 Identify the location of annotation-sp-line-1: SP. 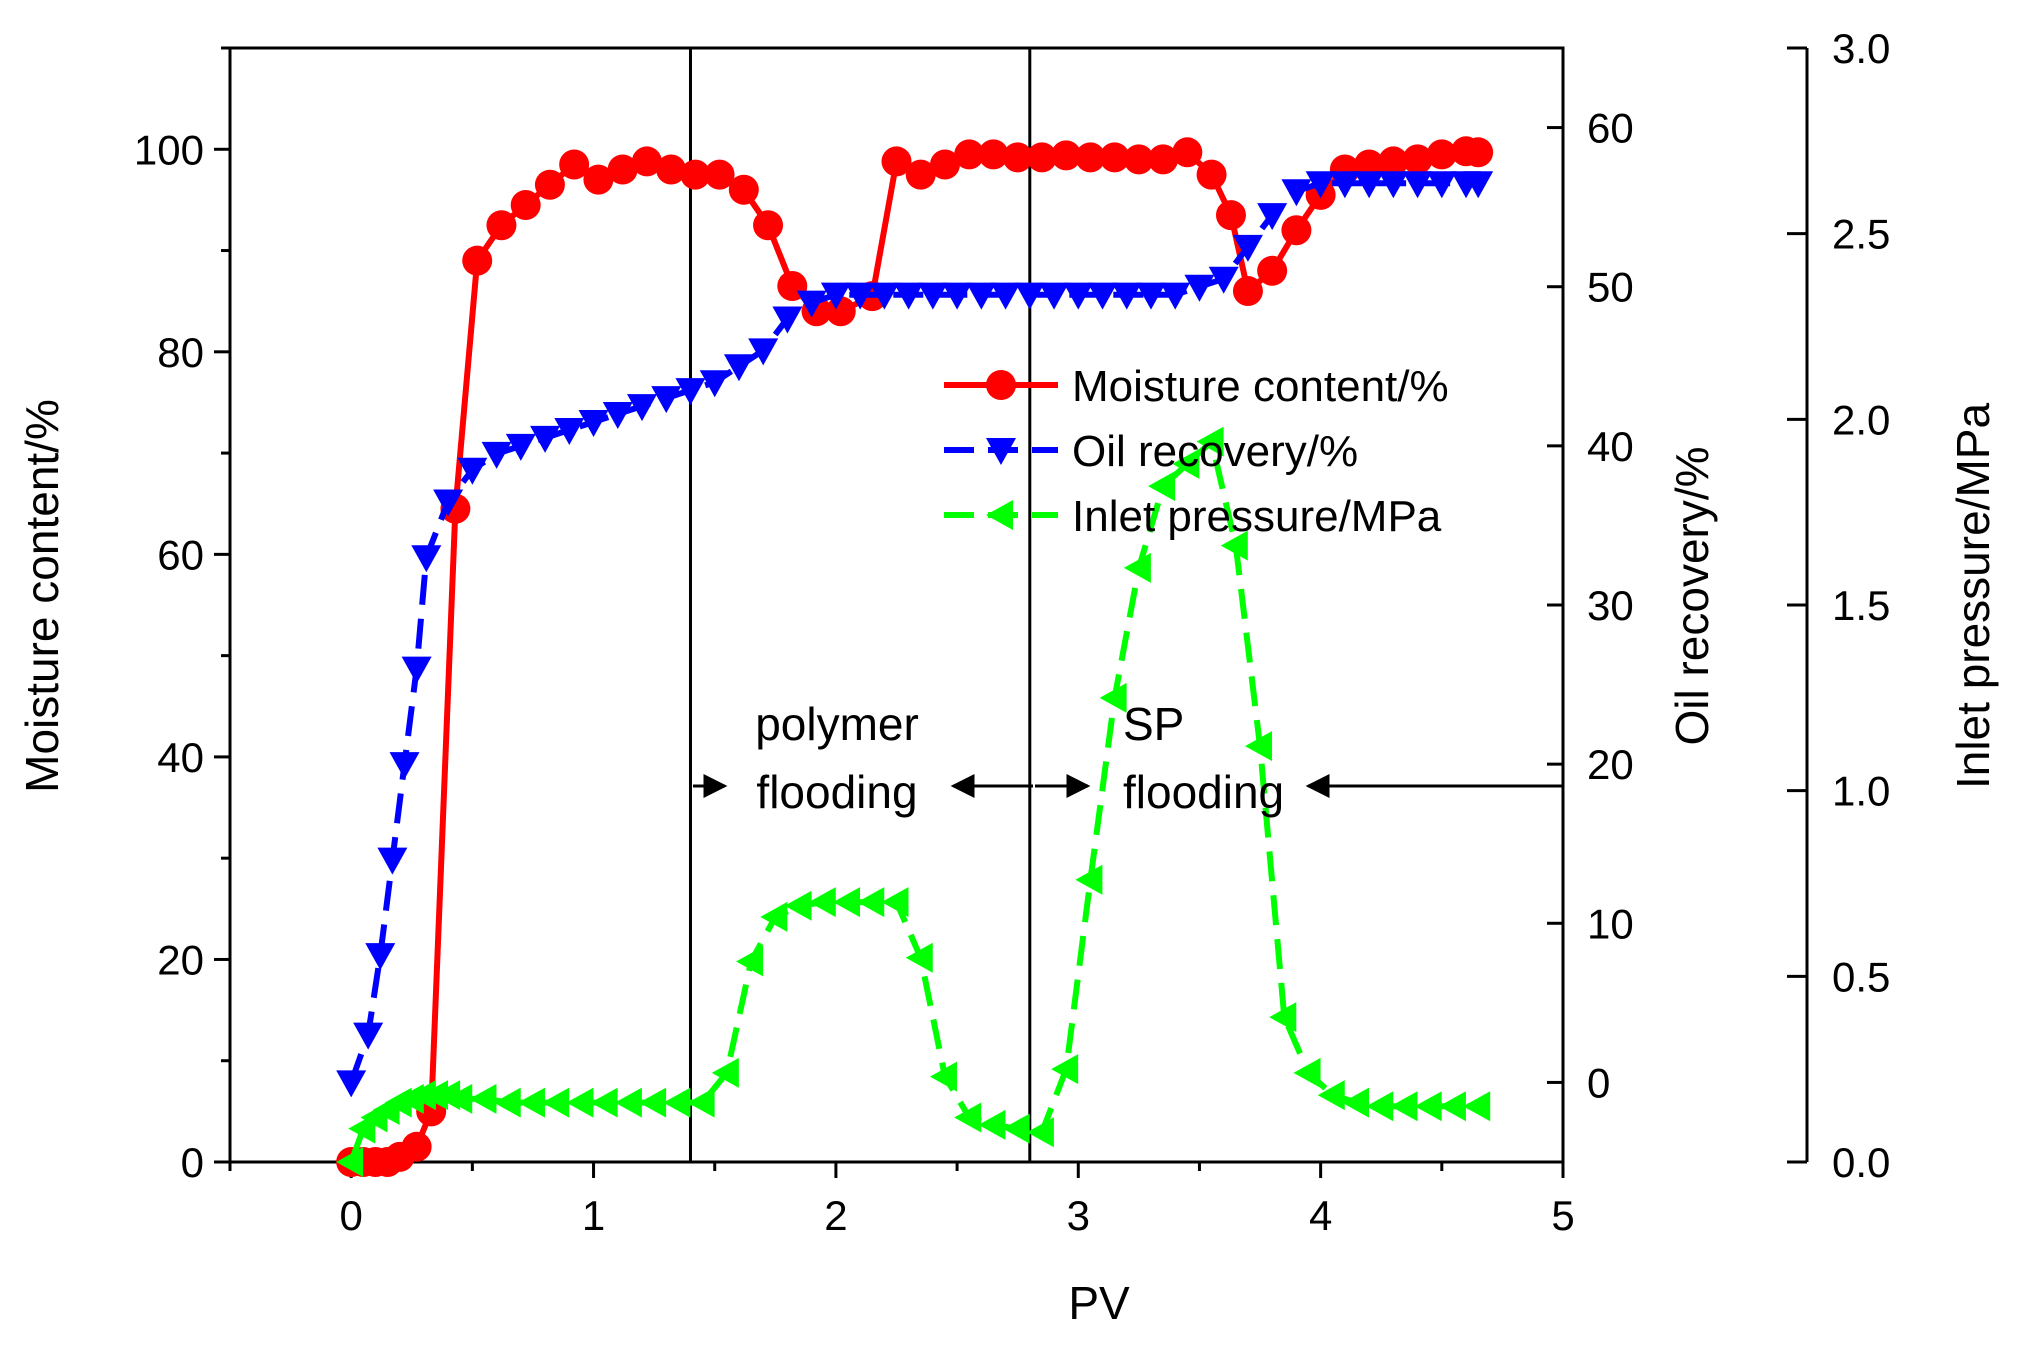
(1153, 724).